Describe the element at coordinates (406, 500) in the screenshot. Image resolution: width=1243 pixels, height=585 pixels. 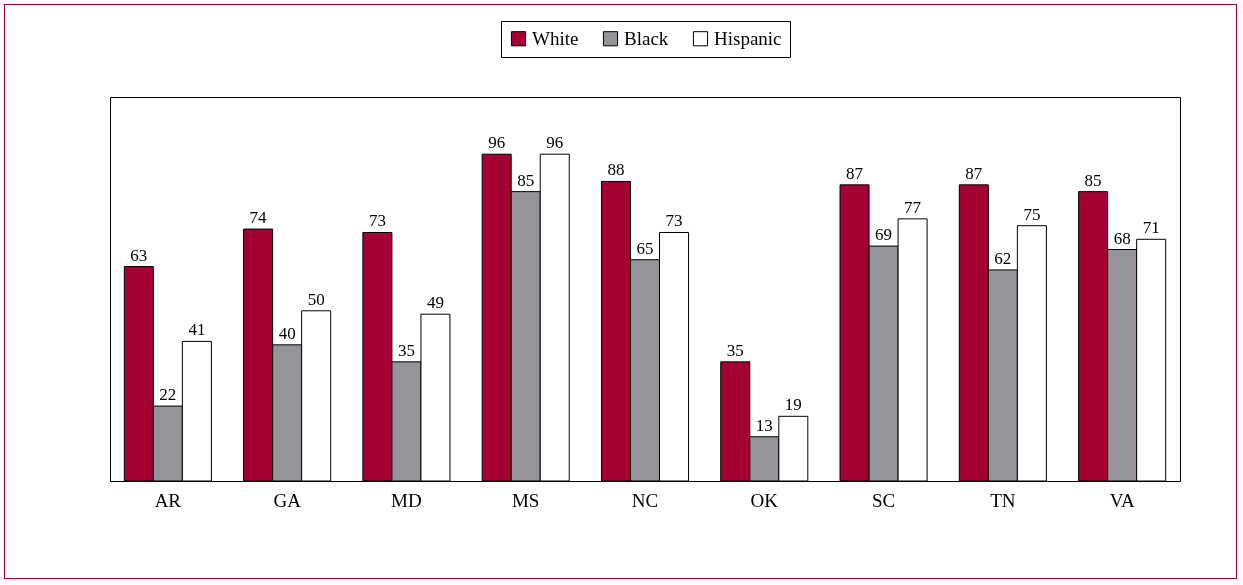
I see `x-tick-label: MD` at that location.